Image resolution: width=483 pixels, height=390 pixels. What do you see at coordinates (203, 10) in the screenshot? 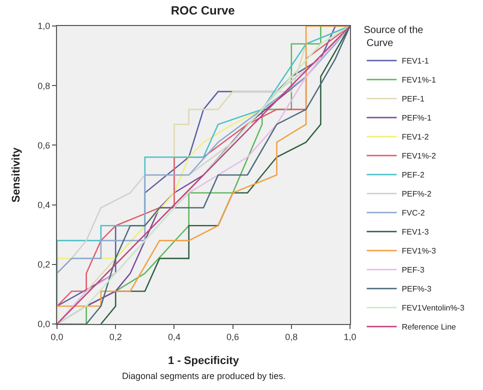
I see `chart-title: ROC Curve` at bounding box center [203, 10].